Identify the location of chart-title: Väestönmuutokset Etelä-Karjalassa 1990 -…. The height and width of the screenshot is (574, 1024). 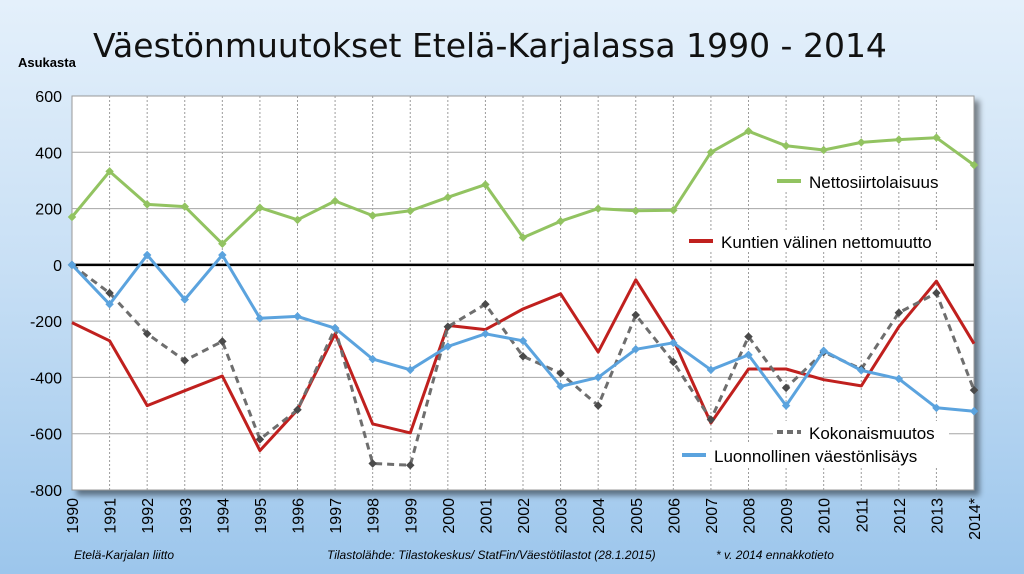
(490, 45).